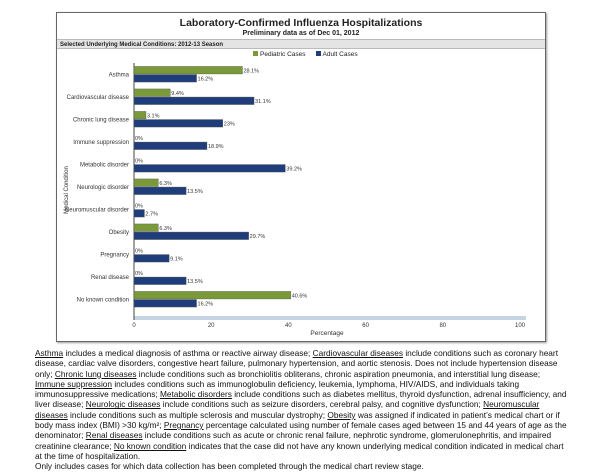 This screenshot has height=472, width=600. I want to click on legend-item-adult: Adult Cases, so click(336, 54).